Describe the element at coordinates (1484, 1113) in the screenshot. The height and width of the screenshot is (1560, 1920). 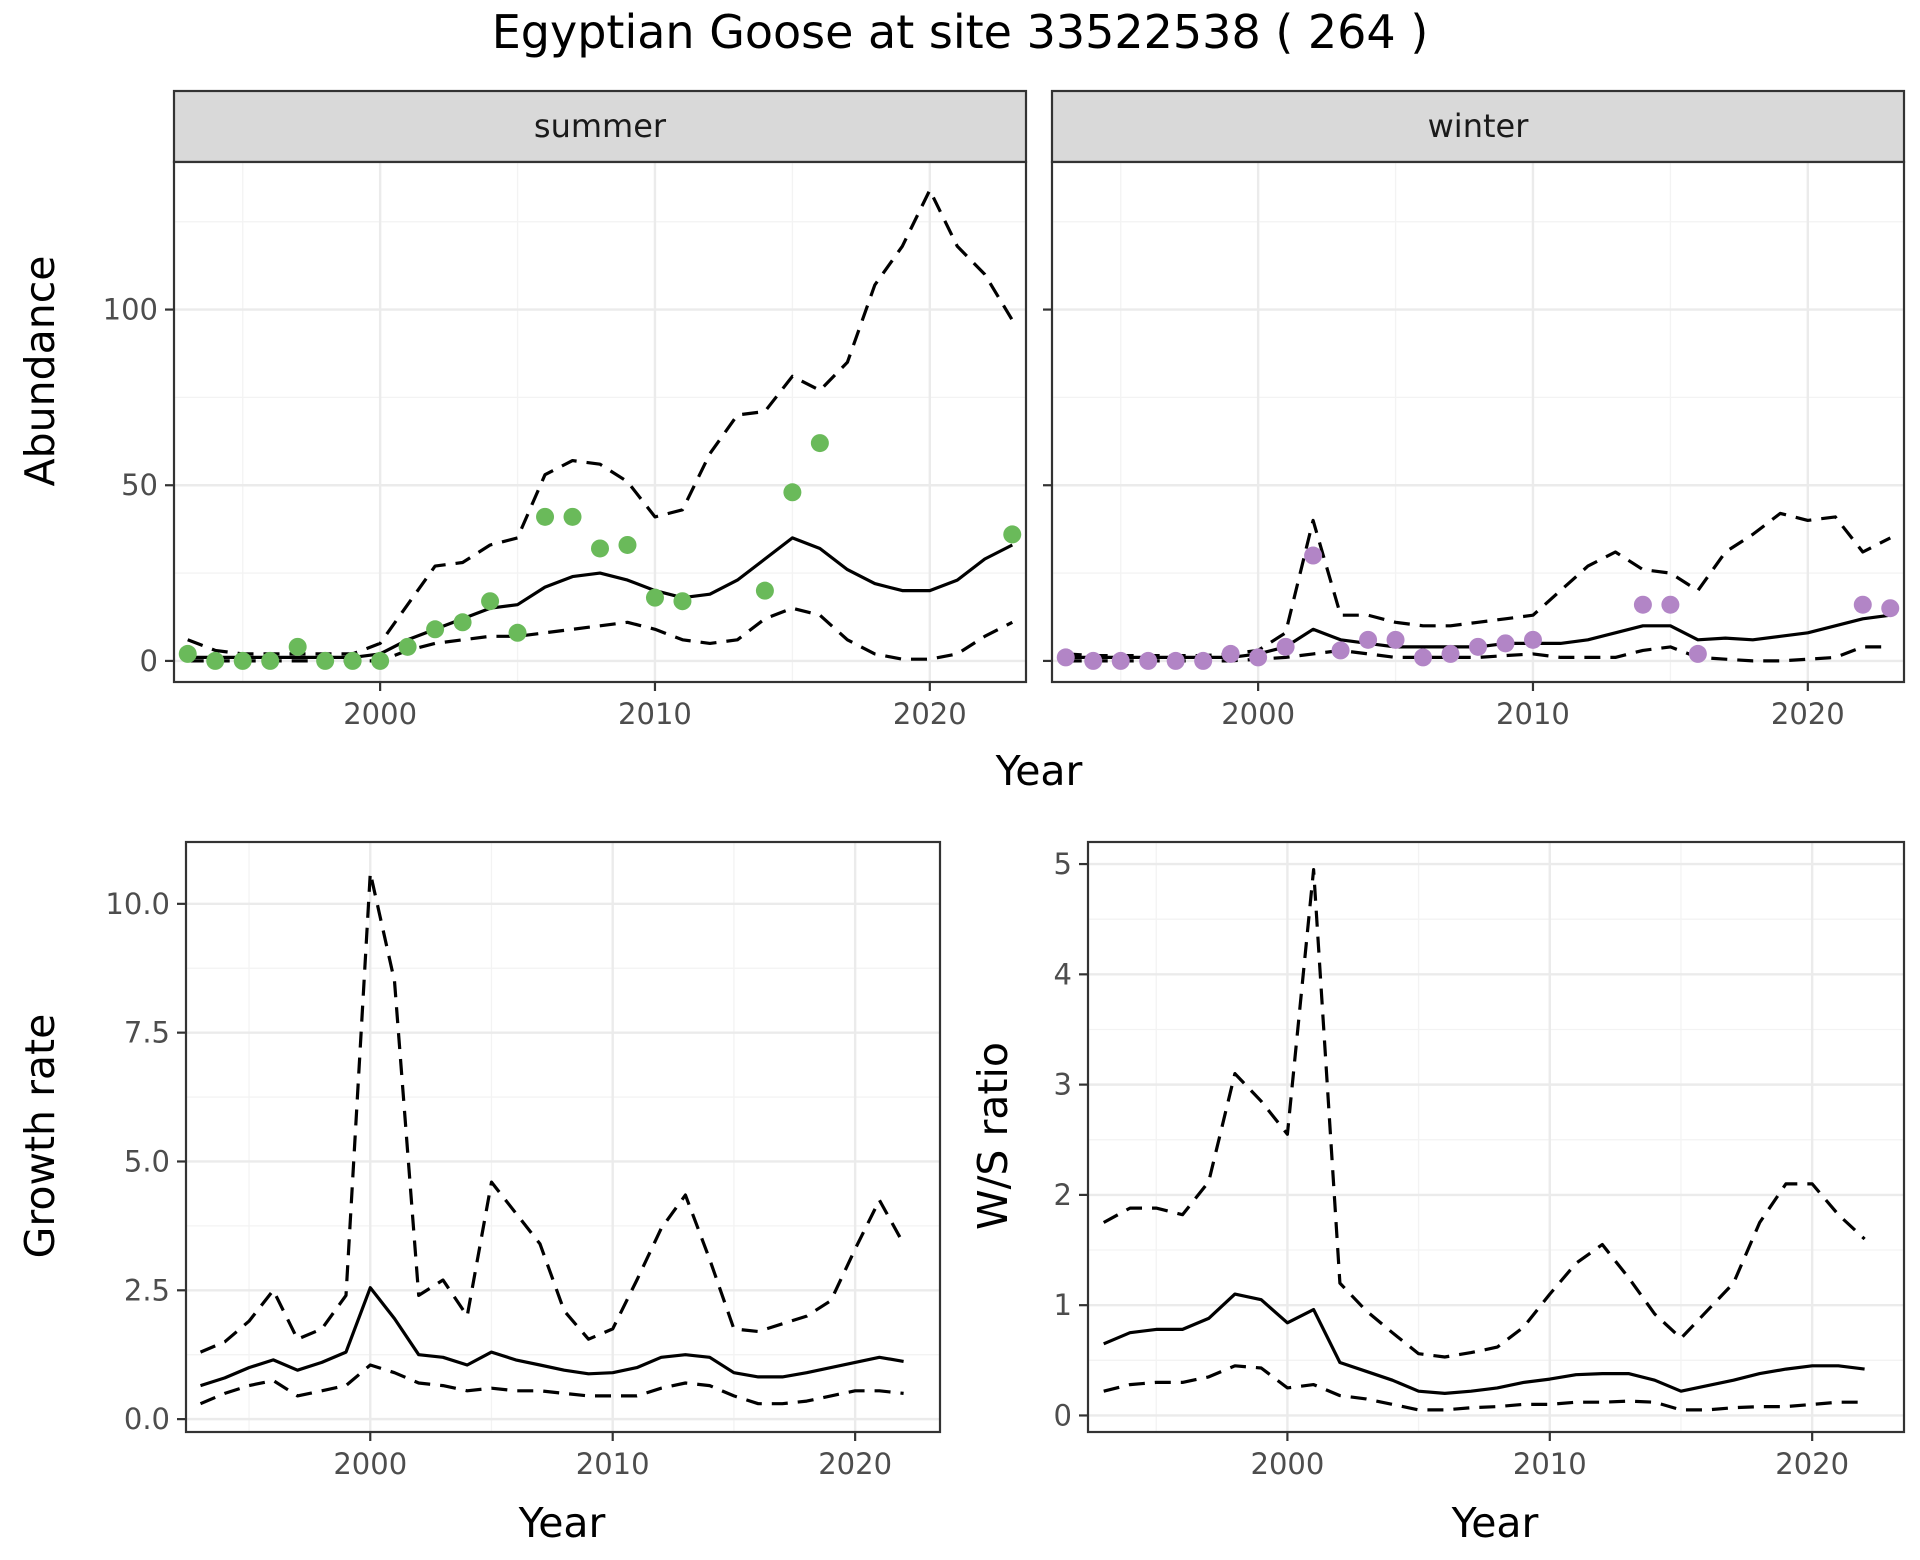
I see `ratio-upper-line` at that location.